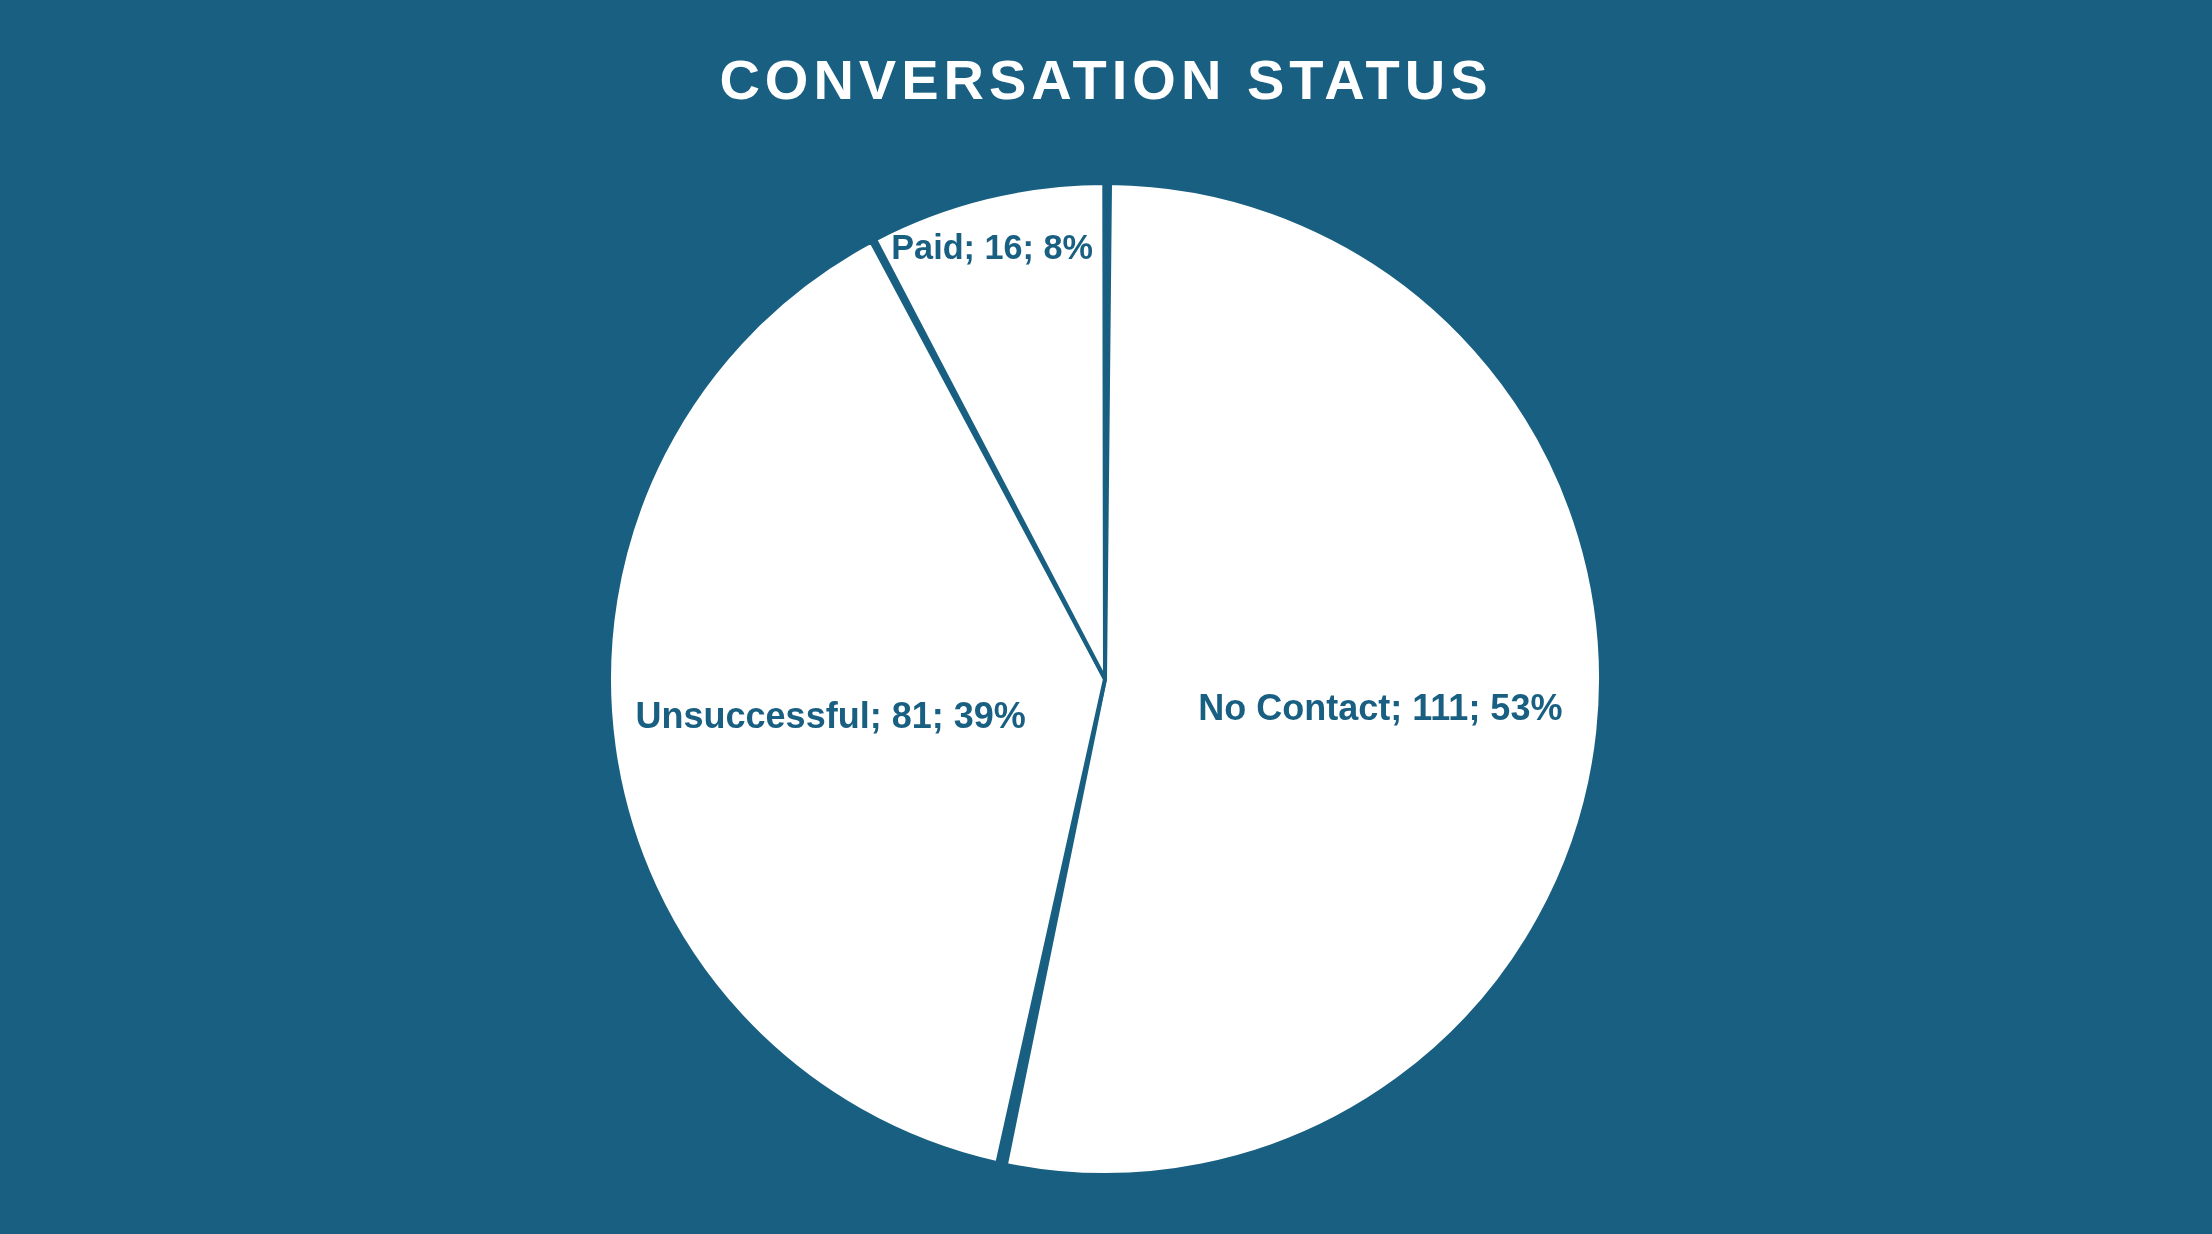 Image resolution: width=2212 pixels, height=1234 pixels. Describe the element at coordinates (1106, 80) in the screenshot. I see `chart-title: CONVERSATION STATUS` at that location.